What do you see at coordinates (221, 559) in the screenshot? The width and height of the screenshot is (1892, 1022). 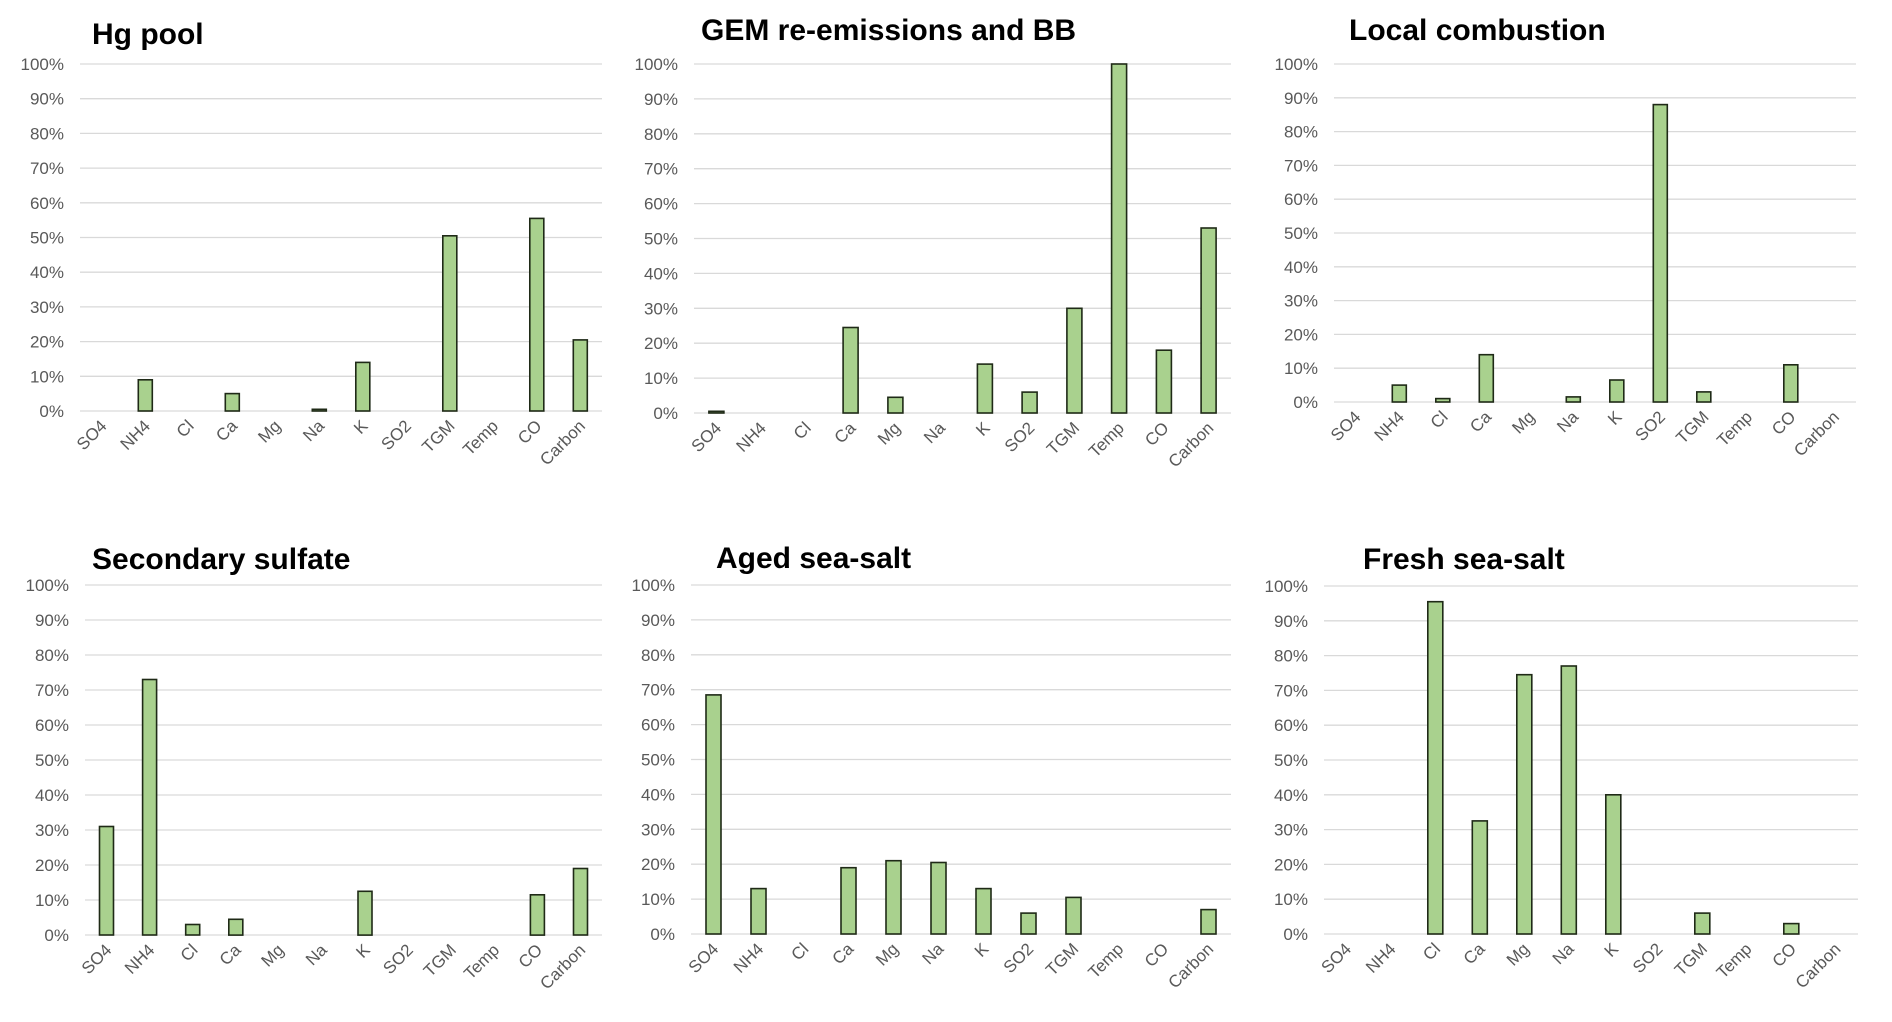 I see `chart-title: Secondary sulfate` at bounding box center [221, 559].